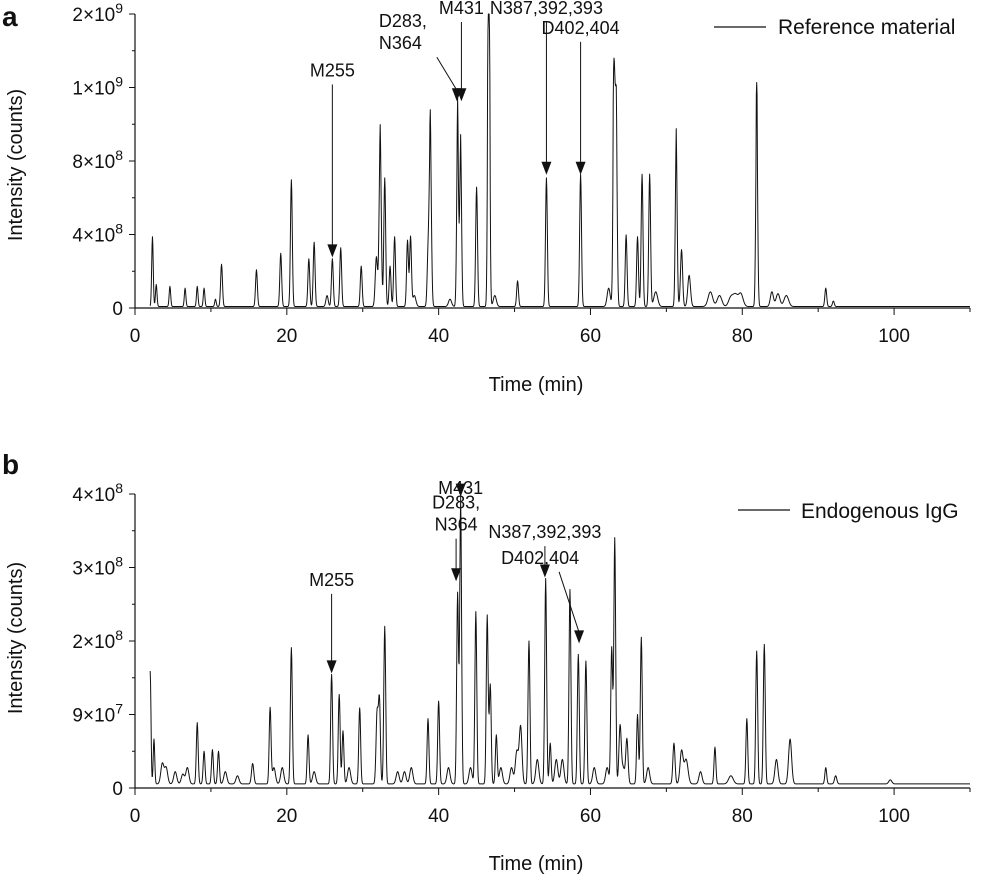 Image resolution: width=987 pixels, height=887 pixels. I want to click on annotation-d402-404-a-arrow-head, so click(580, 168).